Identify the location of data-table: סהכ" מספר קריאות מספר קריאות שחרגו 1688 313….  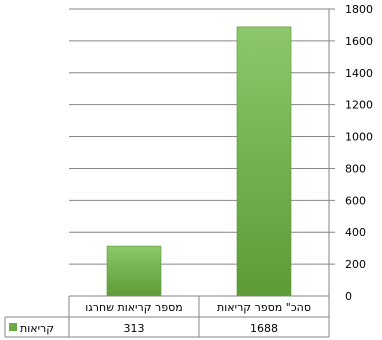
(167, 316).